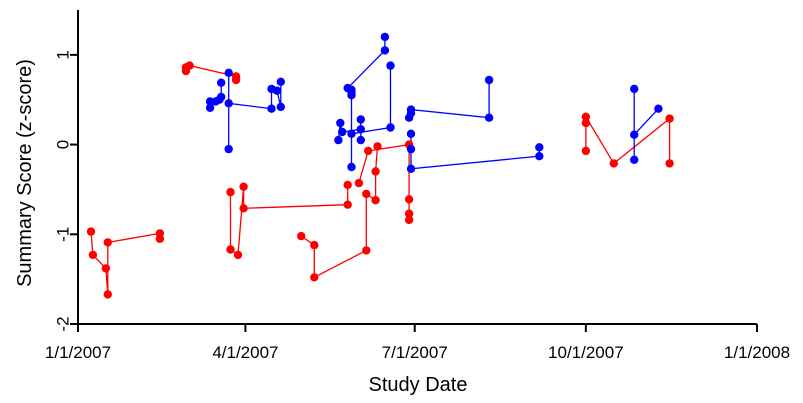  Describe the element at coordinates (62, 323) in the screenshot. I see `y-tick-label: -2` at that location.